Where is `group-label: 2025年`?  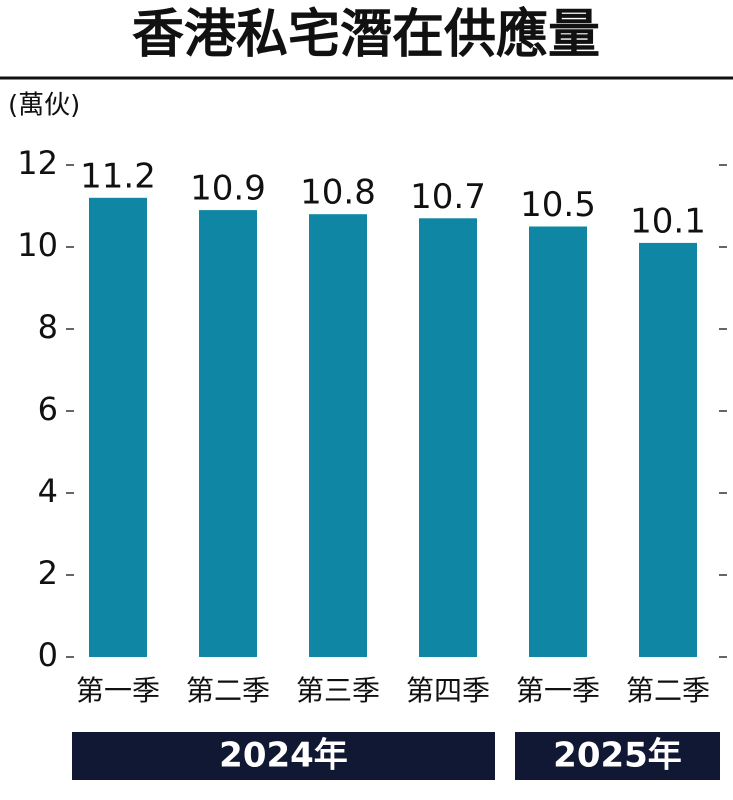 group-label: 2025年 is located at coordinates (617, 756).